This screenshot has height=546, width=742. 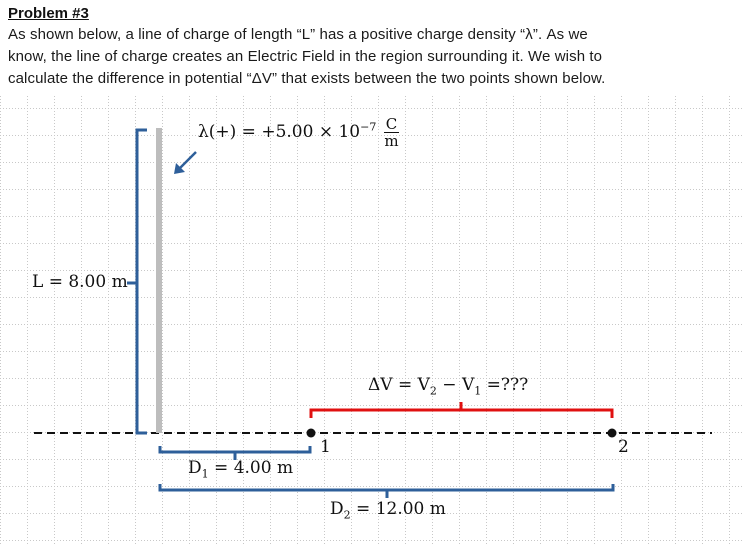 I want to click on d2-label: D2 = 12.00 m, so click(x=388, y=510).